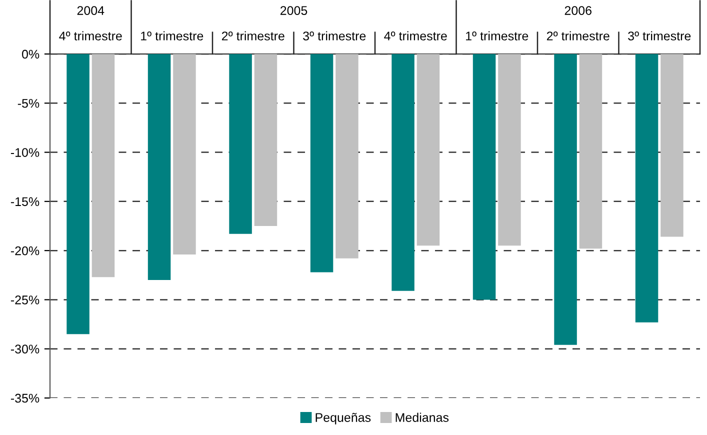 The image size is (707, 435). I want to click on legend-label: Medianas, so click(422, 417).